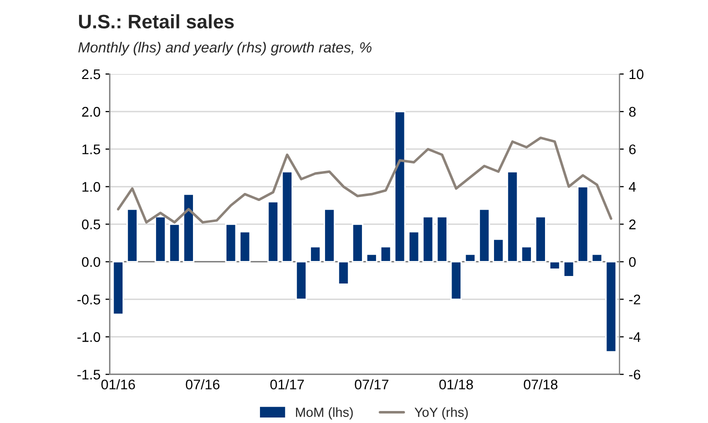  What do you see at coordinates (91, 187) in the screenshot?
I see `y-tick-label: 1.0` at bounding box center [91, 187].